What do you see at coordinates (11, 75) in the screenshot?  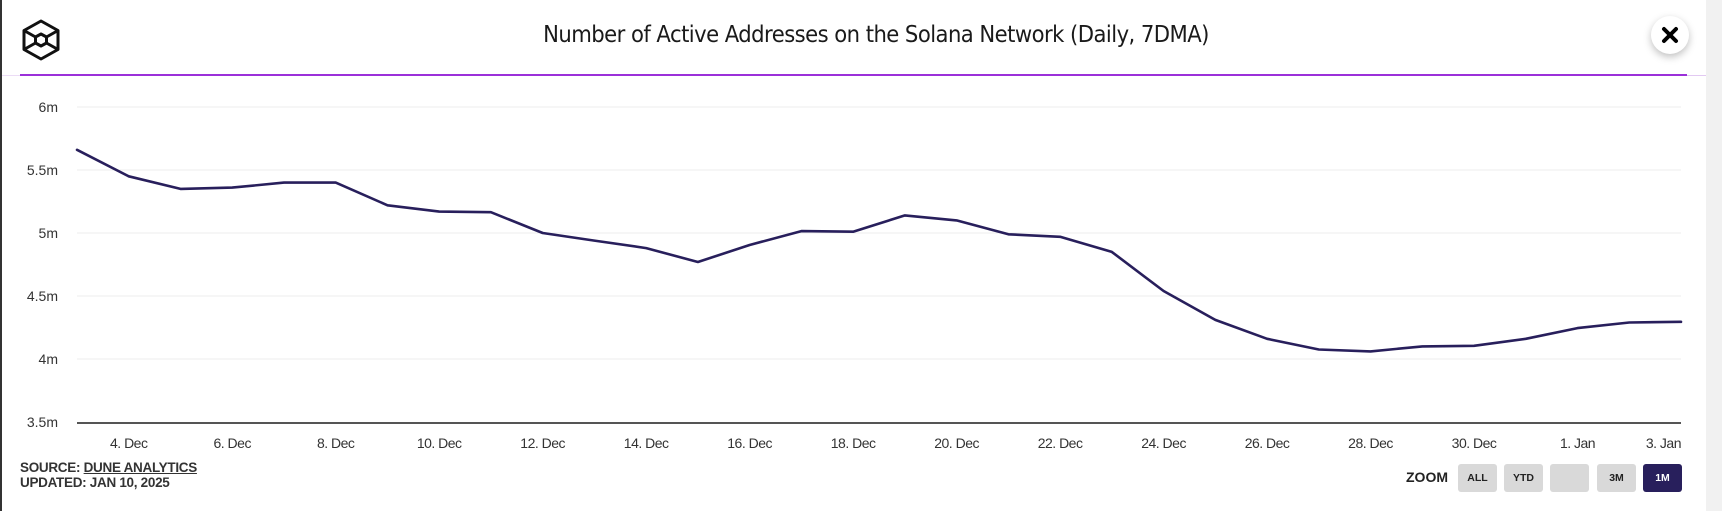 I see `header-divider-start` at bounding box center [11, 75].